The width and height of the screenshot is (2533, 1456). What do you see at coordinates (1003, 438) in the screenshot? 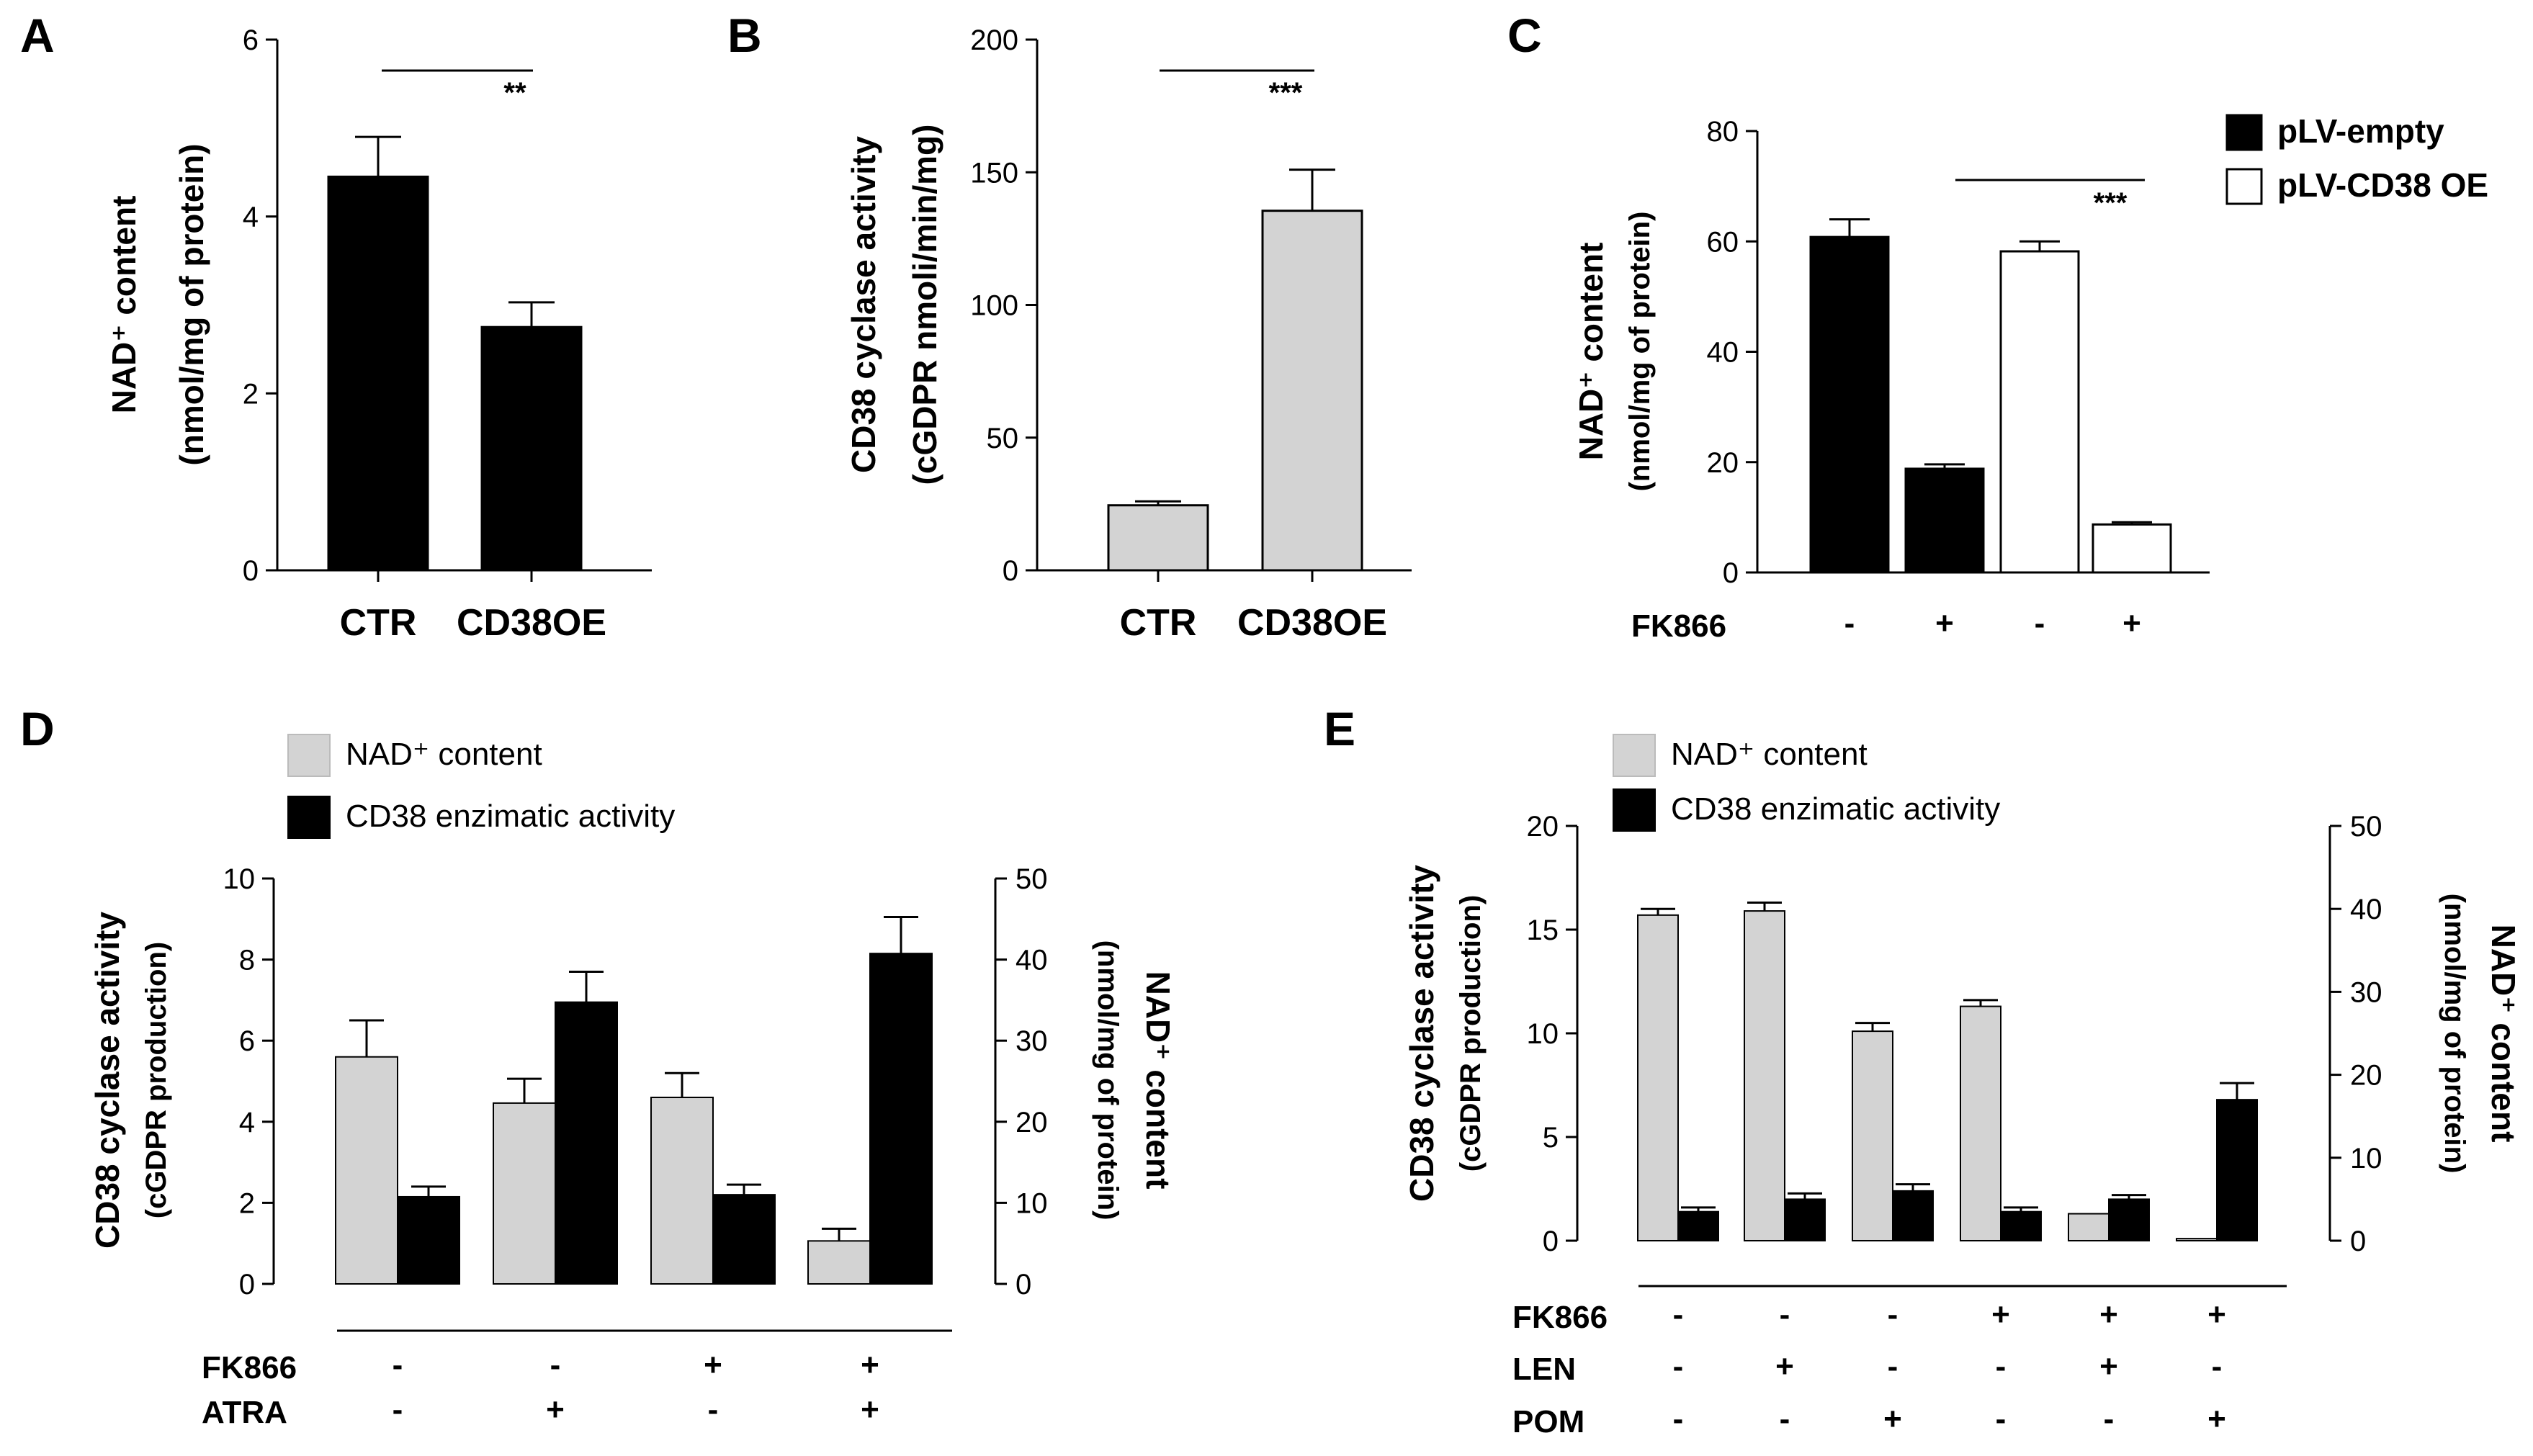
I see `y-tick-label-panel-b: 50` at bounding box center [1003, 438].